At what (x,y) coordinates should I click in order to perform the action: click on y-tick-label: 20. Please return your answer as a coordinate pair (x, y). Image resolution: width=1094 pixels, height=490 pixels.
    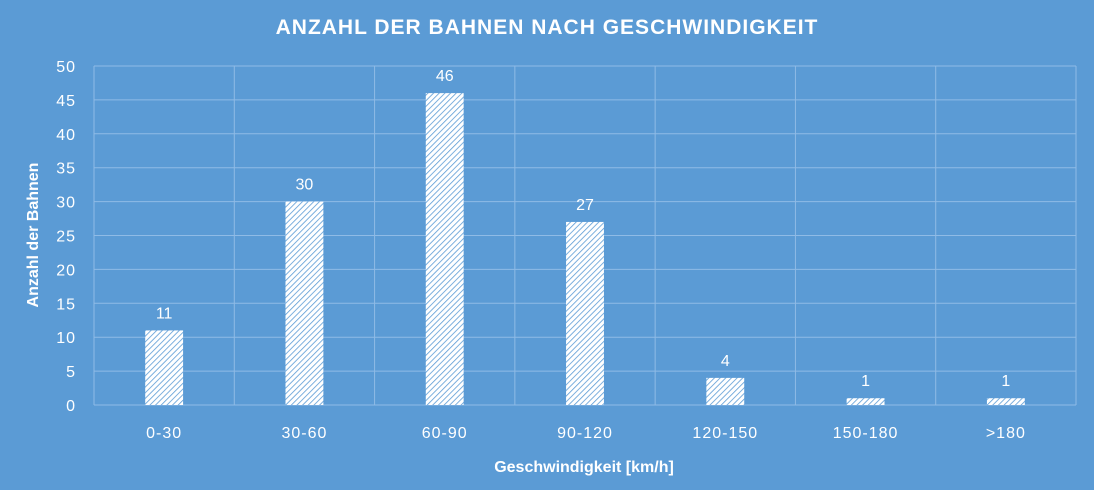
    Looking at the image, I should click on (66, 270).